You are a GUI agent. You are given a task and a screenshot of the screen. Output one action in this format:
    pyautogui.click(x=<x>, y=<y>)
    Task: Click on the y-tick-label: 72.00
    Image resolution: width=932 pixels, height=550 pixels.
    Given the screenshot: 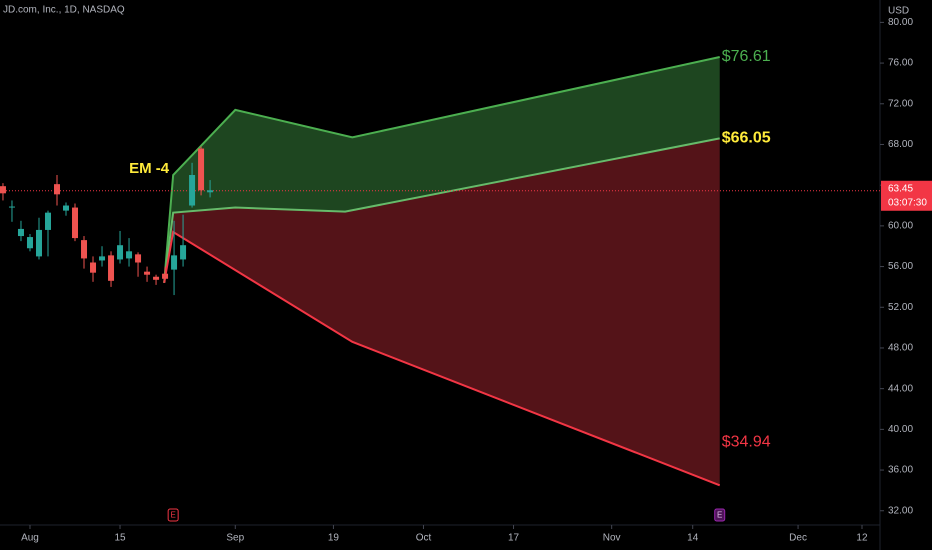 What is the action you would take?
    pyautogui.click(x=900, y=103)
    